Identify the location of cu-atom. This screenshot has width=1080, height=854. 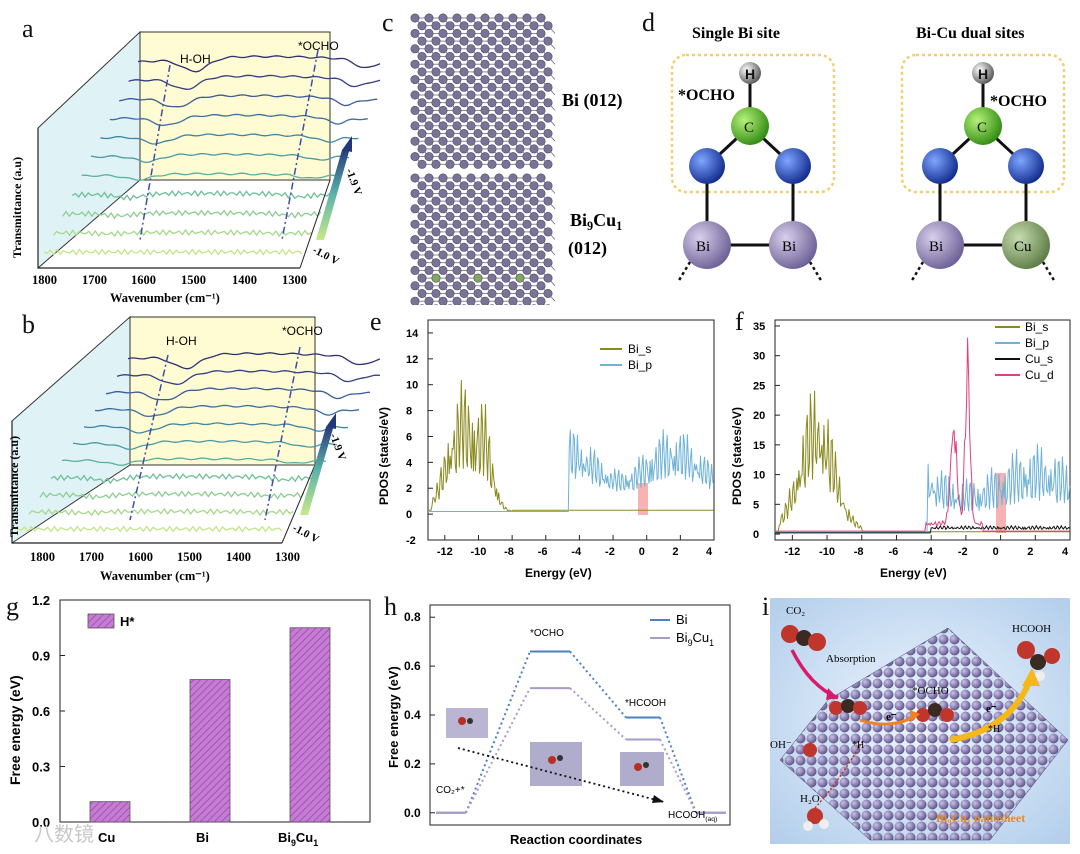
(520, 278).